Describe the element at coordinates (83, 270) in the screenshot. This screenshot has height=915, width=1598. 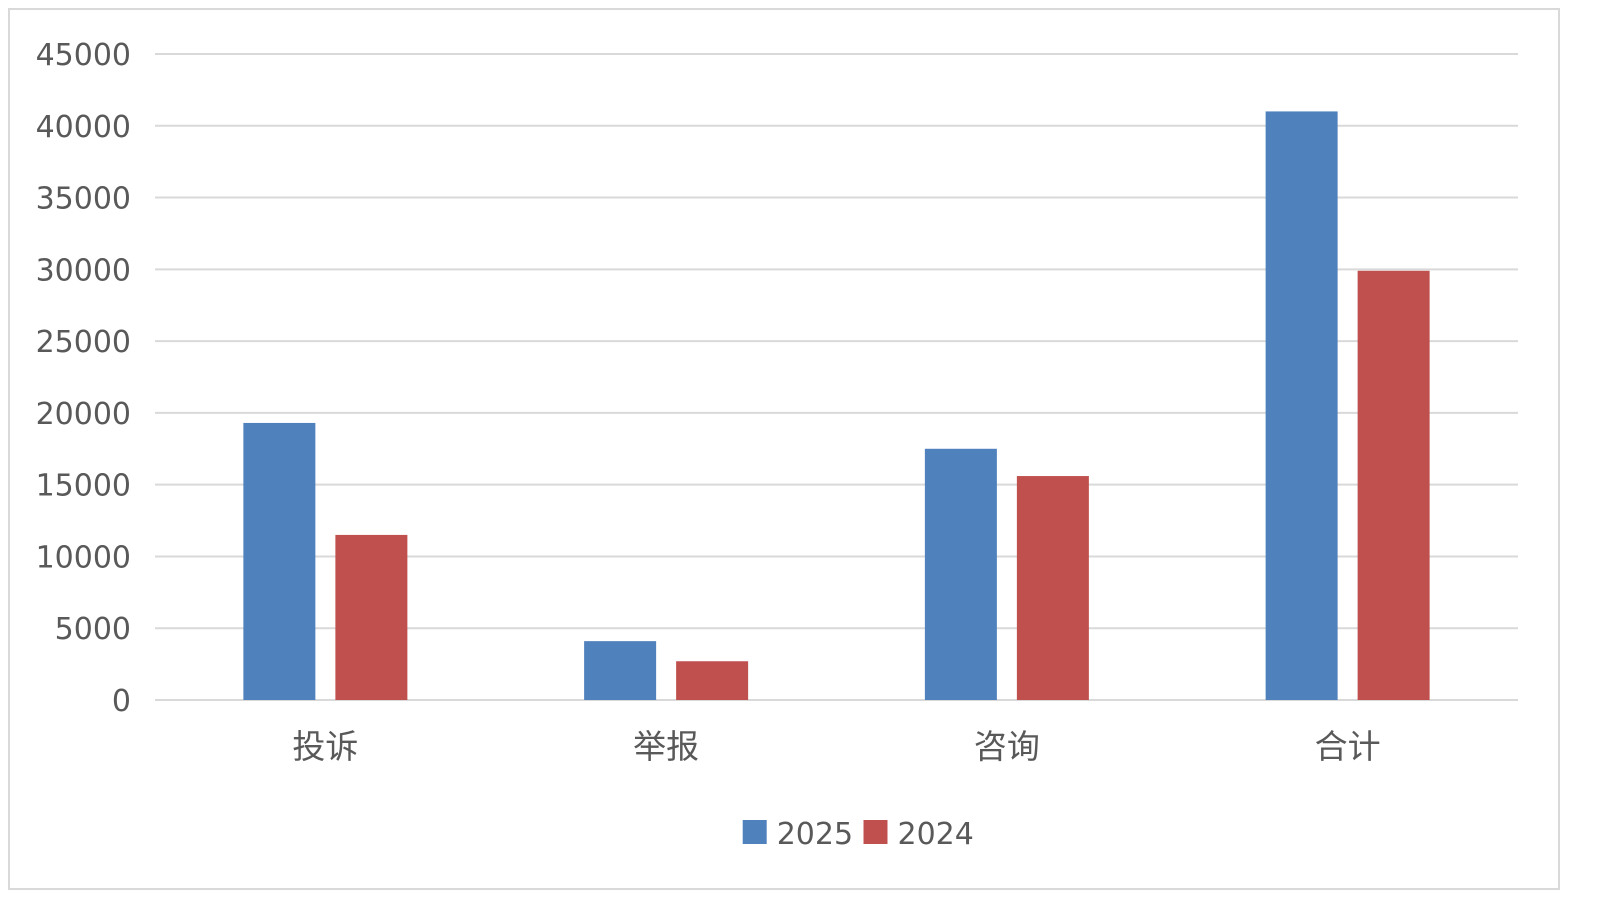
I see `y-tick-label: 30000` at that location.